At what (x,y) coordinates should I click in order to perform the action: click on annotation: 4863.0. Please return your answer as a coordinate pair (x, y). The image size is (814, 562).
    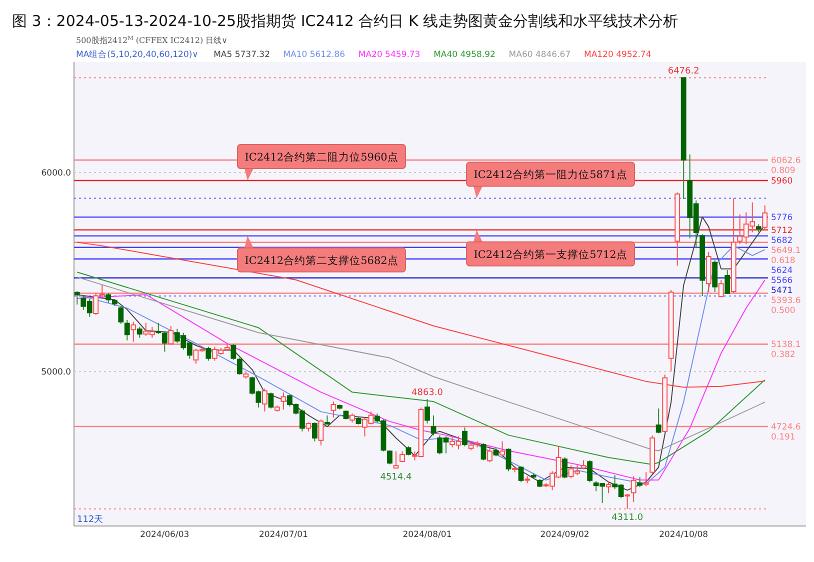
    Looking at the image, I should click on (428, 393).